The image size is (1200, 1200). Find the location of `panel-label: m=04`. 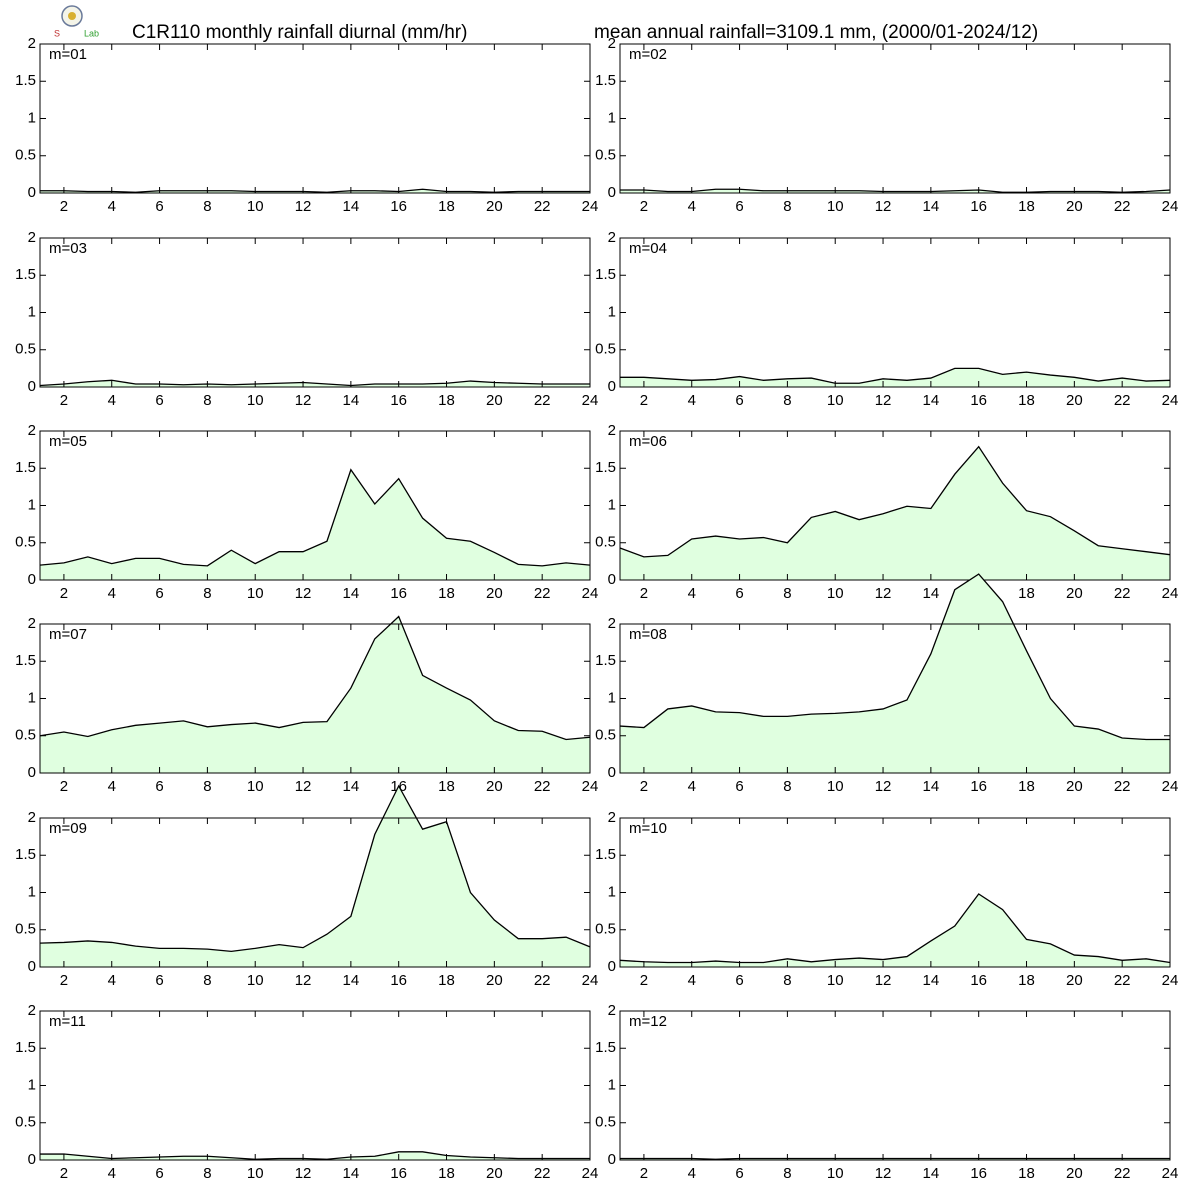

panel-label: m=04 is located at coordinates (648, 248).